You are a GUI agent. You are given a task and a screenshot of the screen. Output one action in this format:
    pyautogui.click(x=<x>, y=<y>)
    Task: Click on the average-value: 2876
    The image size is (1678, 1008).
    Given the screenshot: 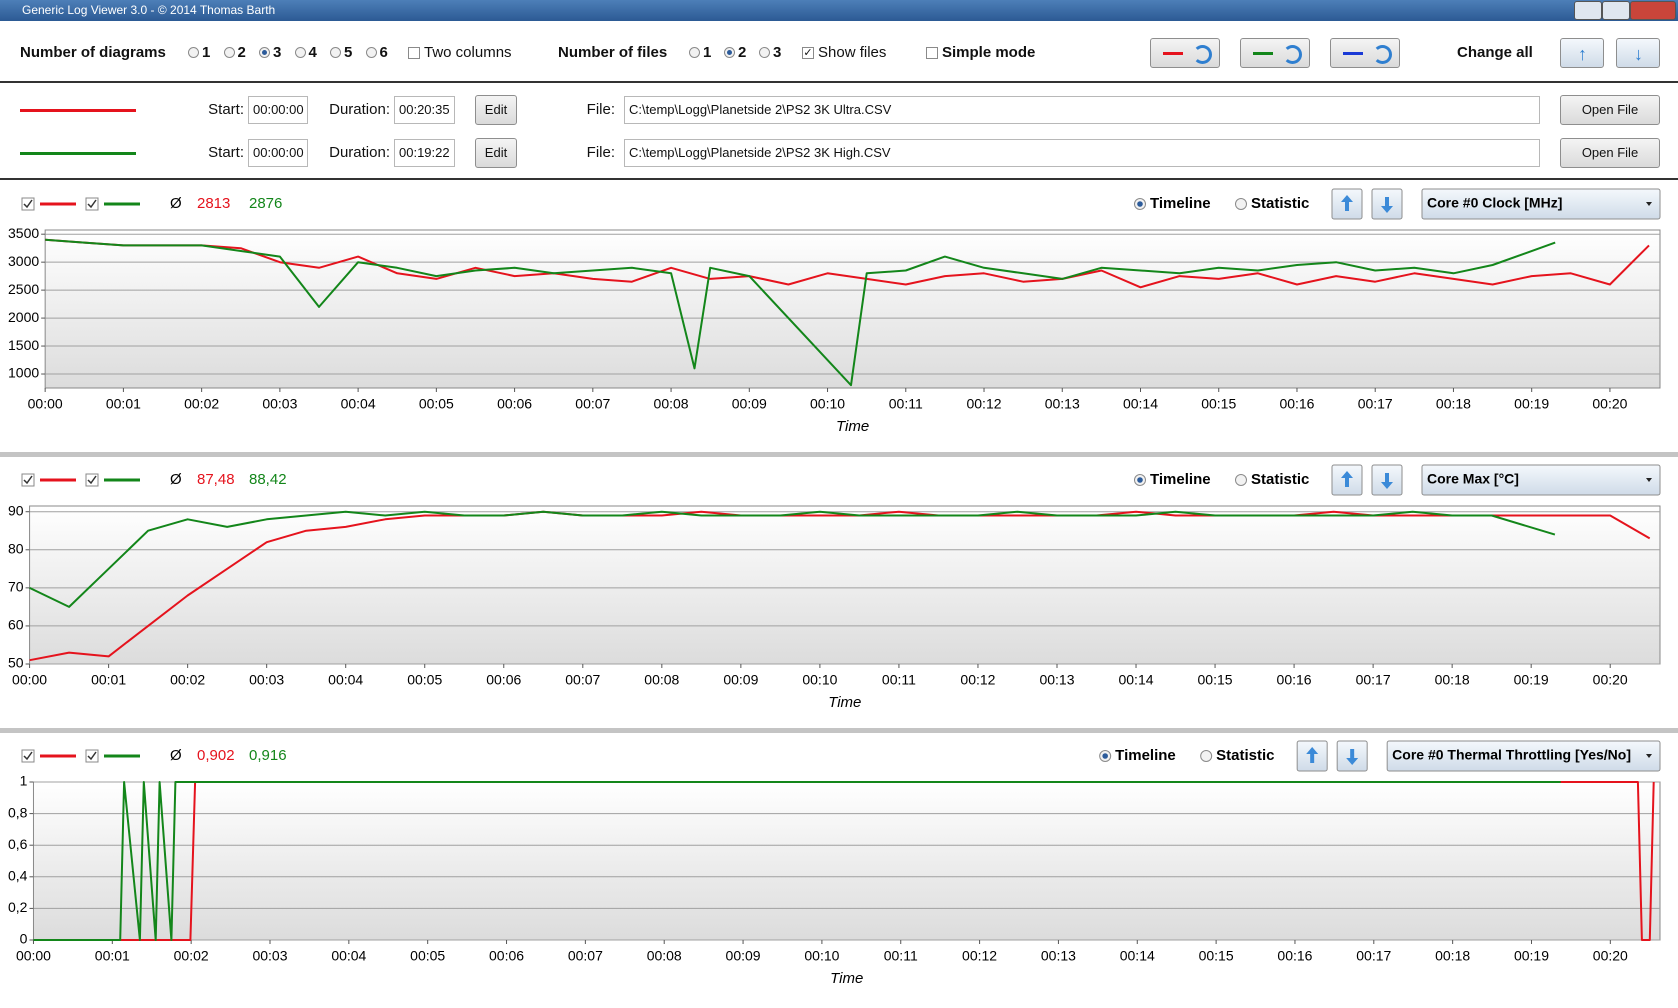 What is the action you would take?
    pyautogui.click(x=265, y=203)
    